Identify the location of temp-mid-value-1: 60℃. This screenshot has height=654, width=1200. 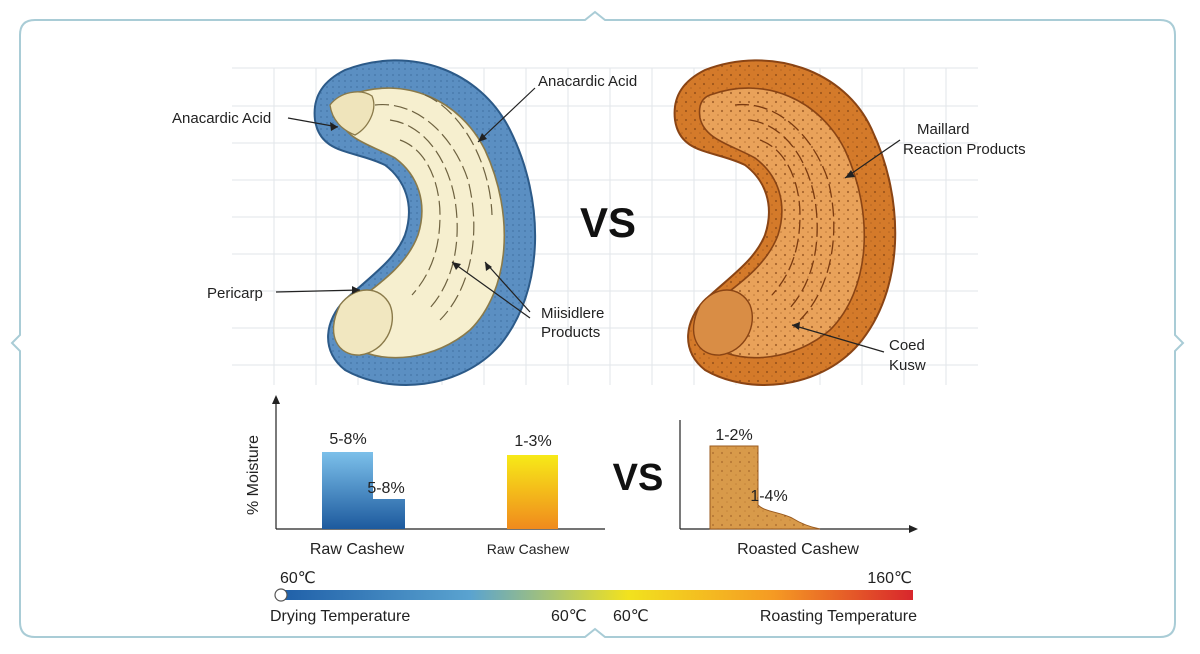
(569, 616).